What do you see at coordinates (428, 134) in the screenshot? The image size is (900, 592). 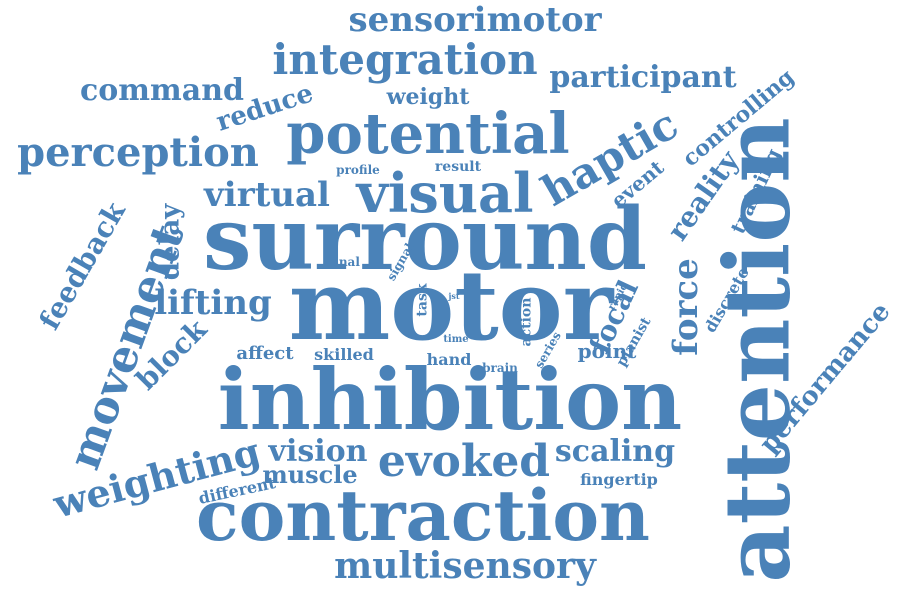 I see `word-potential: potential` at bounding box center [428, 134].